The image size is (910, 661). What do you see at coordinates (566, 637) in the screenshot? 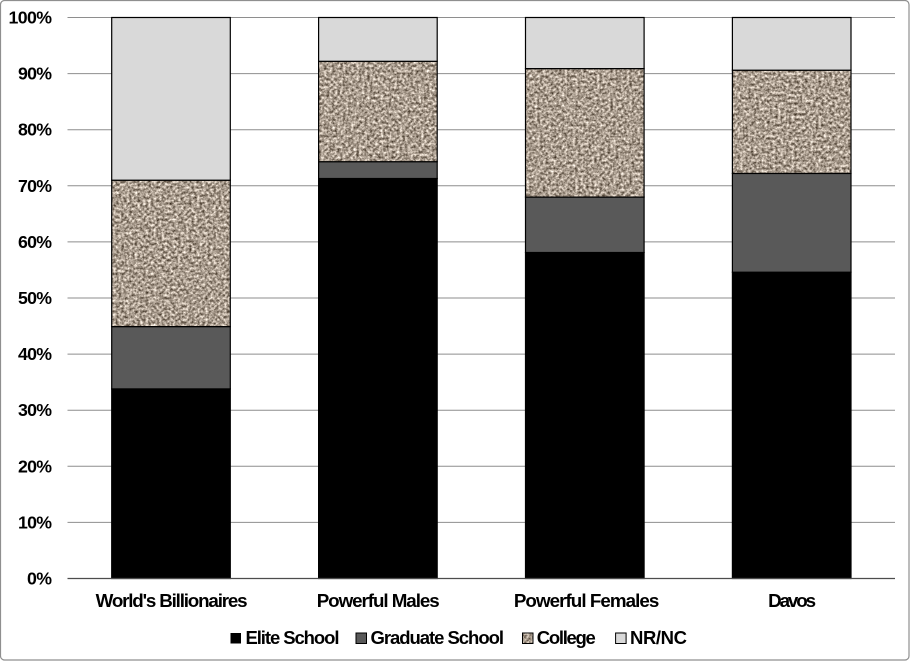
I see `svg-text: College` at bounding box center [566, 637].